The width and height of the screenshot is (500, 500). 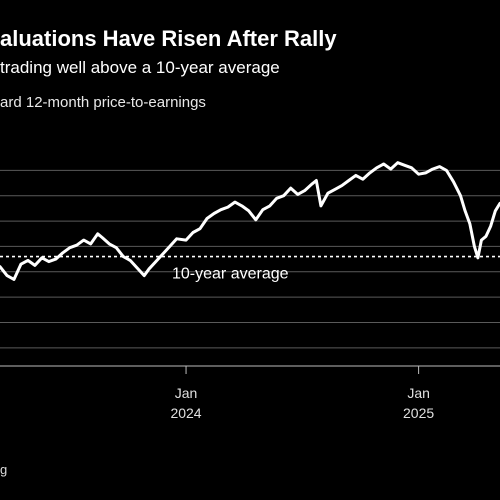 I want to click on average-label: 10-year average, so click(x=230, y=274).